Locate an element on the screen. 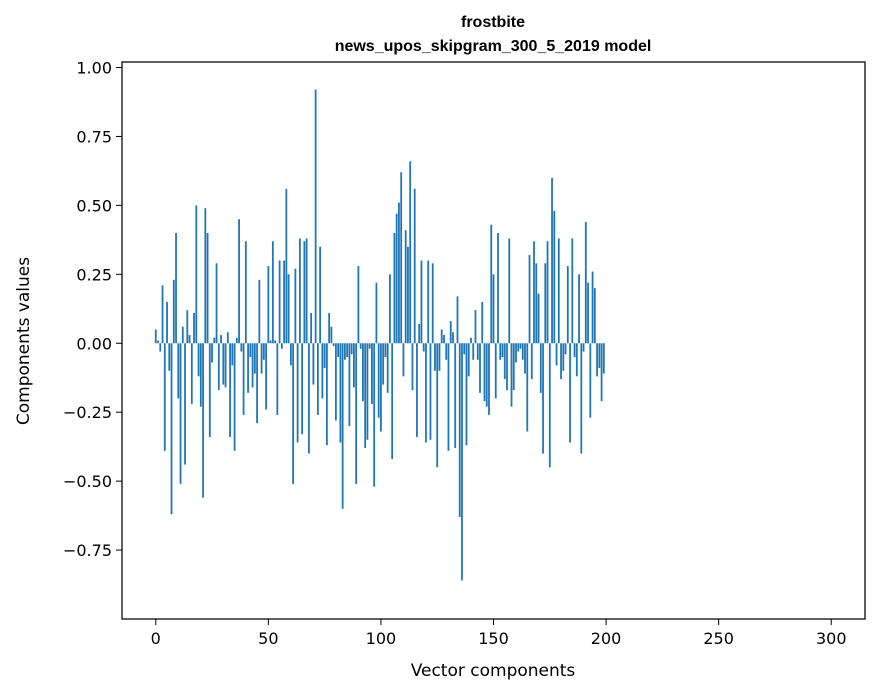 Image resolution: width=880 pixels, height=696 pixels. x-tick-label: 50 is located at coordinates (268, 638).